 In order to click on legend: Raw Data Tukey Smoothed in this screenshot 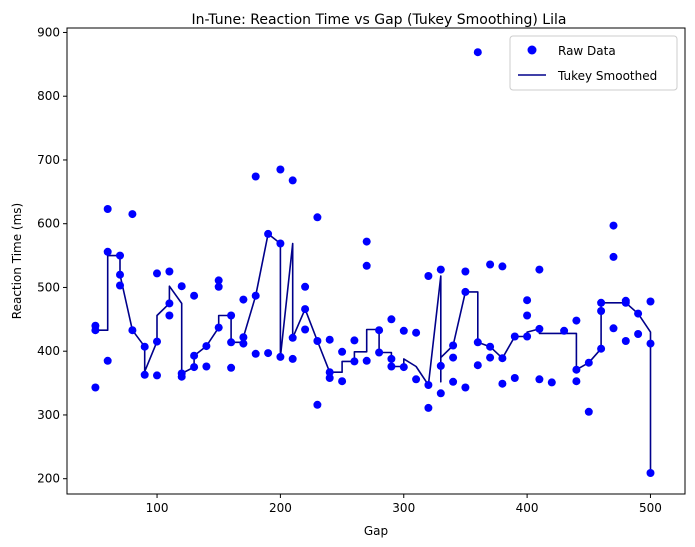, I will do `click(593, 63)`.